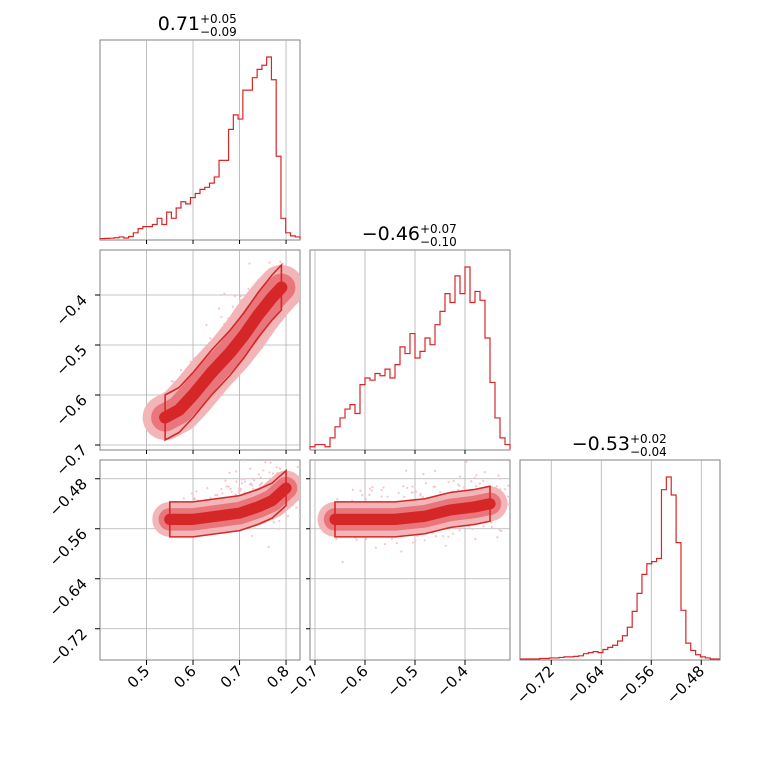  I want to click on histogram-p2, so click(410, 357).